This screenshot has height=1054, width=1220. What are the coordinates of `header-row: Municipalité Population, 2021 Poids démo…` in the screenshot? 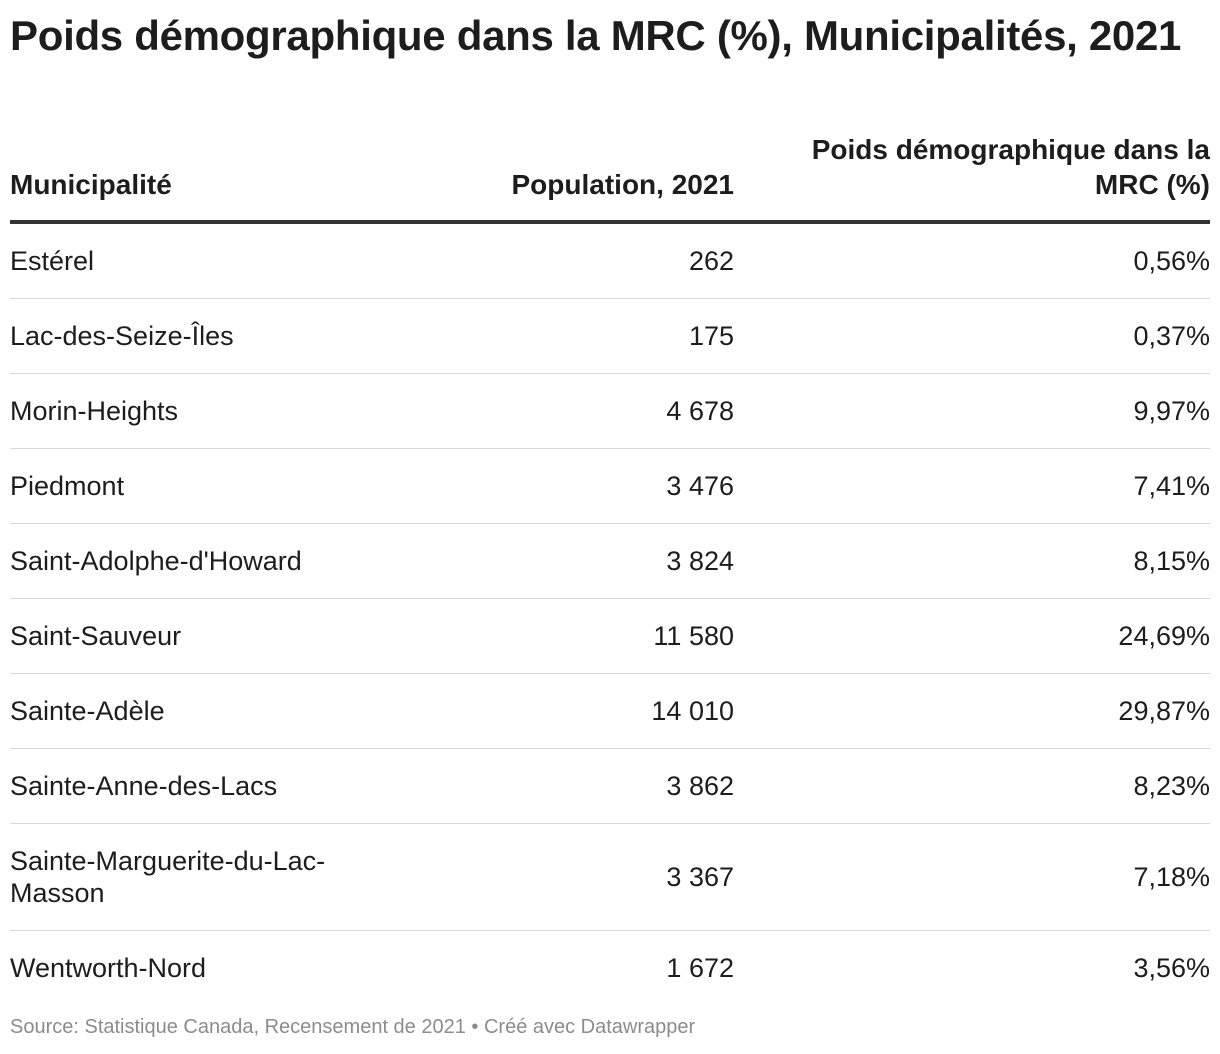 It's located at (610, 165).